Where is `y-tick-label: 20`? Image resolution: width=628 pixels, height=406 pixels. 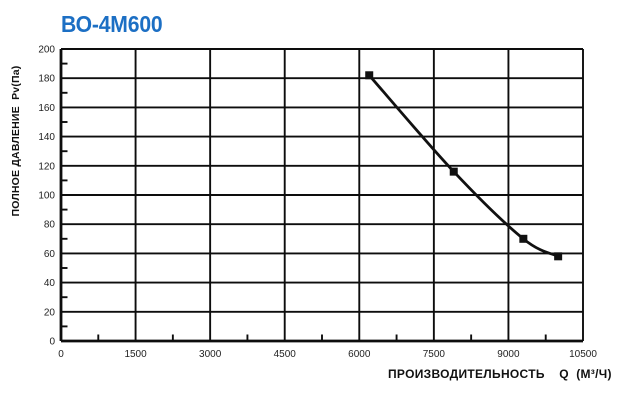 y-tick-label: 20 is located at coordinates (50, 312).